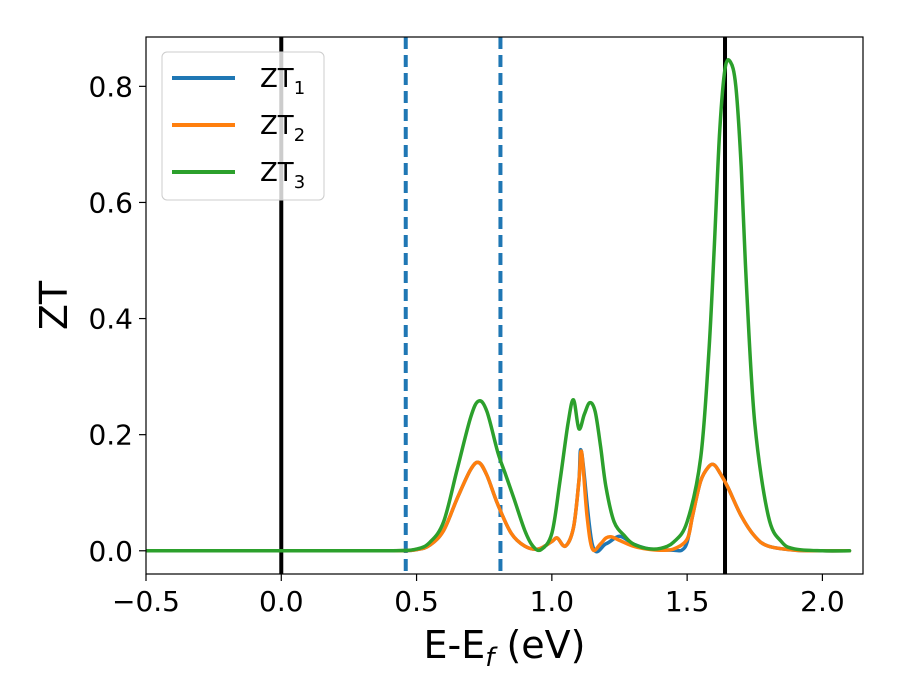 The height and width of the screenshot is (700, 900). What do you see at coordinates (110, 86) in the screenshot?
I see `y-tick-label: 0.8` at bounding box center [110, 86].